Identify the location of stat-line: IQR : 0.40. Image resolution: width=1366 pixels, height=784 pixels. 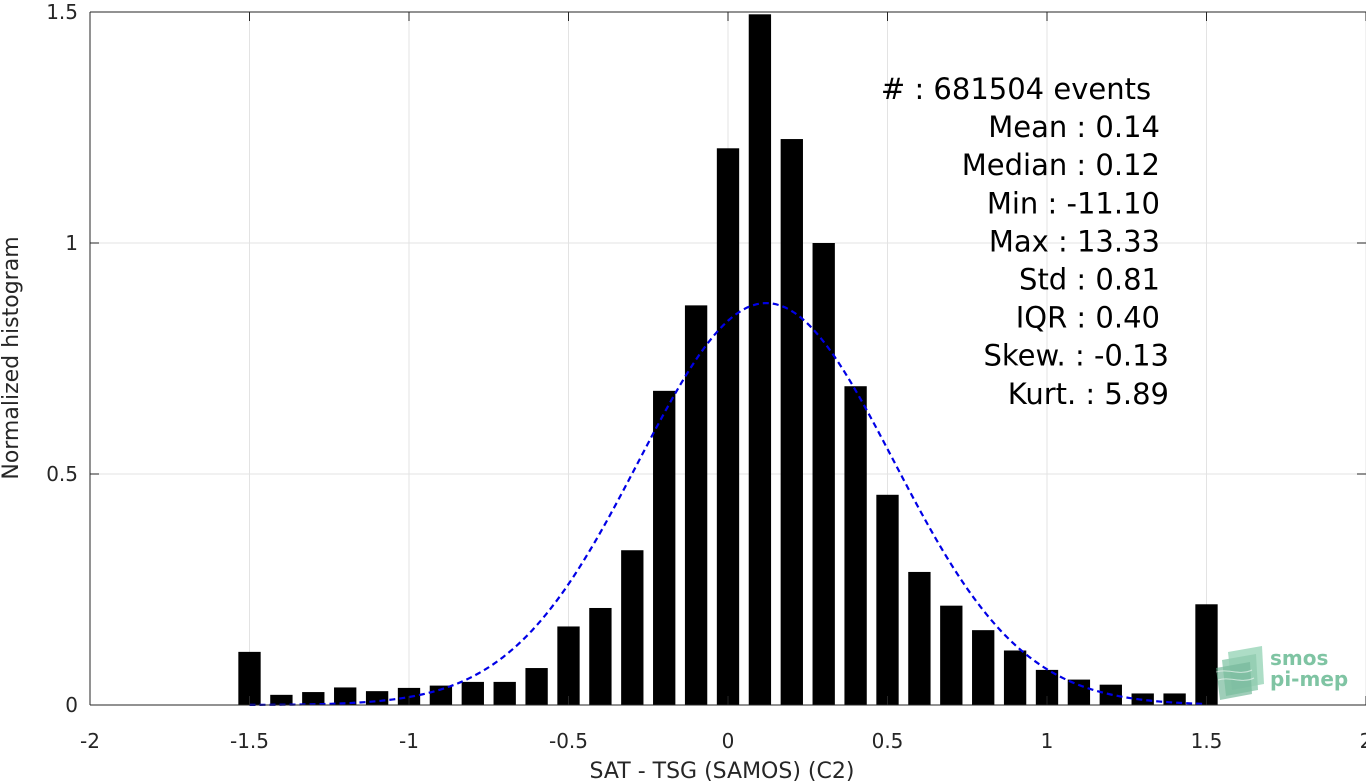
(1088, 318).